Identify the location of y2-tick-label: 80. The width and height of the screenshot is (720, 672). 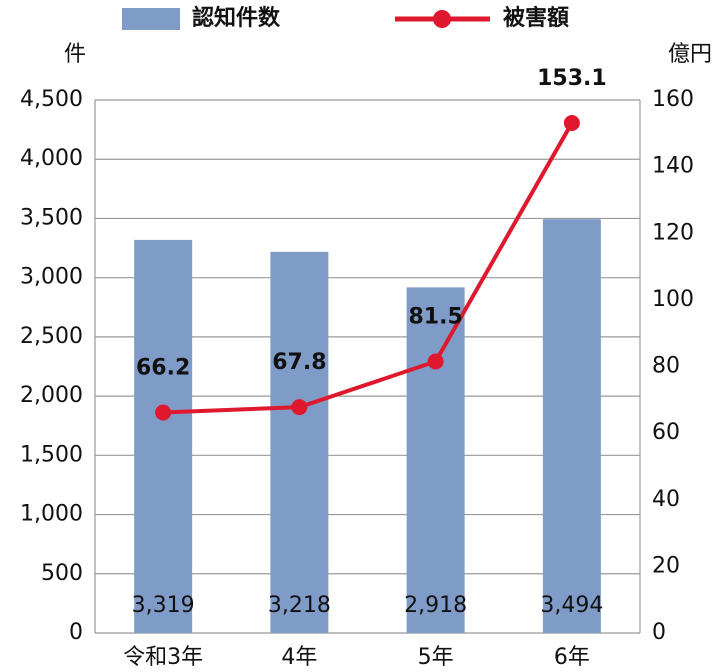
(666, 366).